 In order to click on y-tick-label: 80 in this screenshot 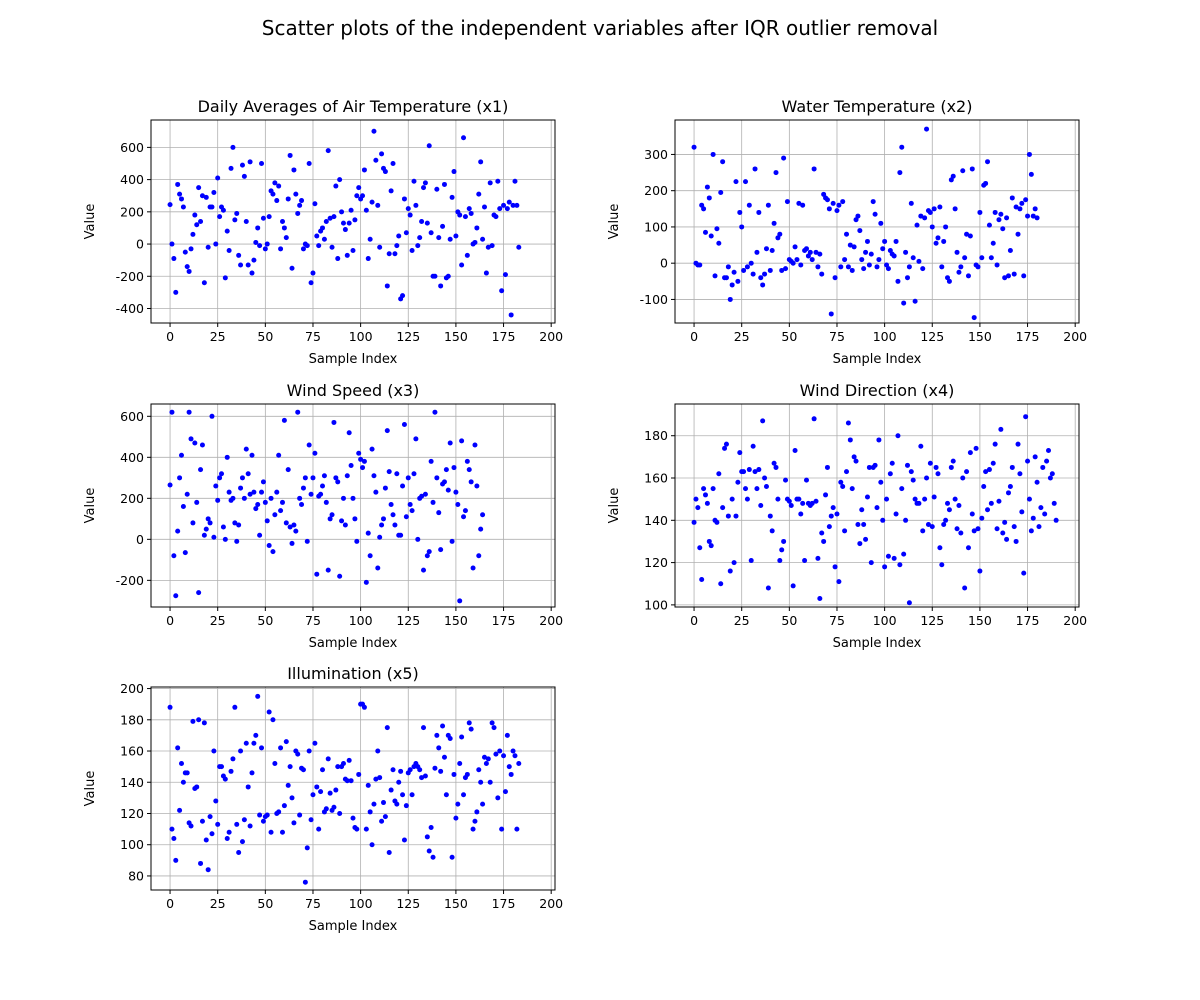, I will do `click(136, 875)`.